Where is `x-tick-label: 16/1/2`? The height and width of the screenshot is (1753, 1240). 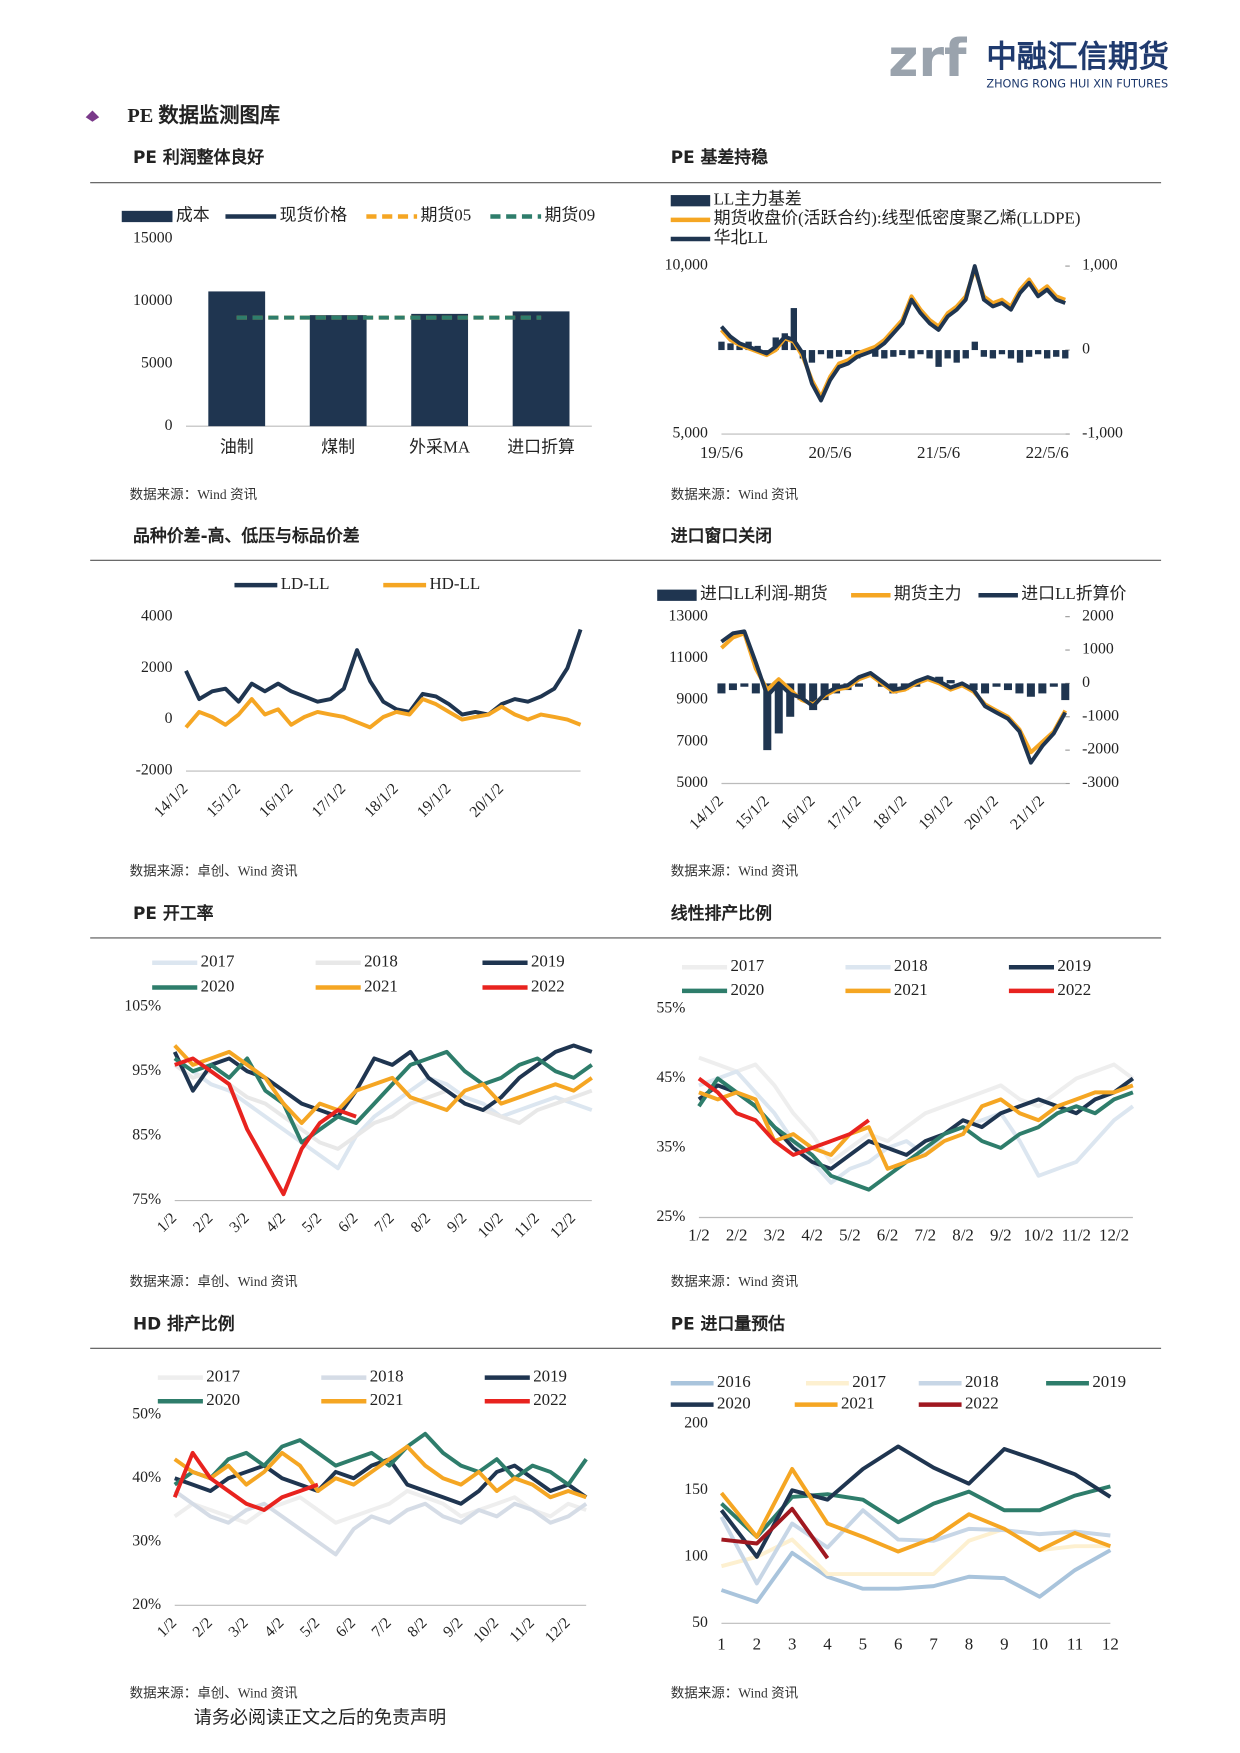 x-tick-label: 16/1/2 is located at coordinates (798, 813).